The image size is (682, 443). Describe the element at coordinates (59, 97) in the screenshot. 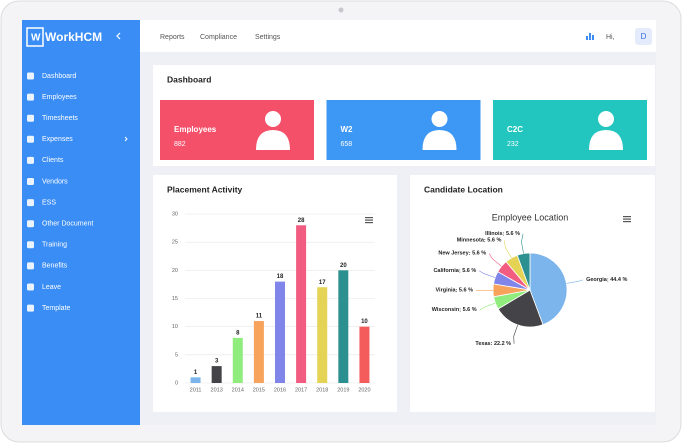

I see `menu-item: Employees` at that location.